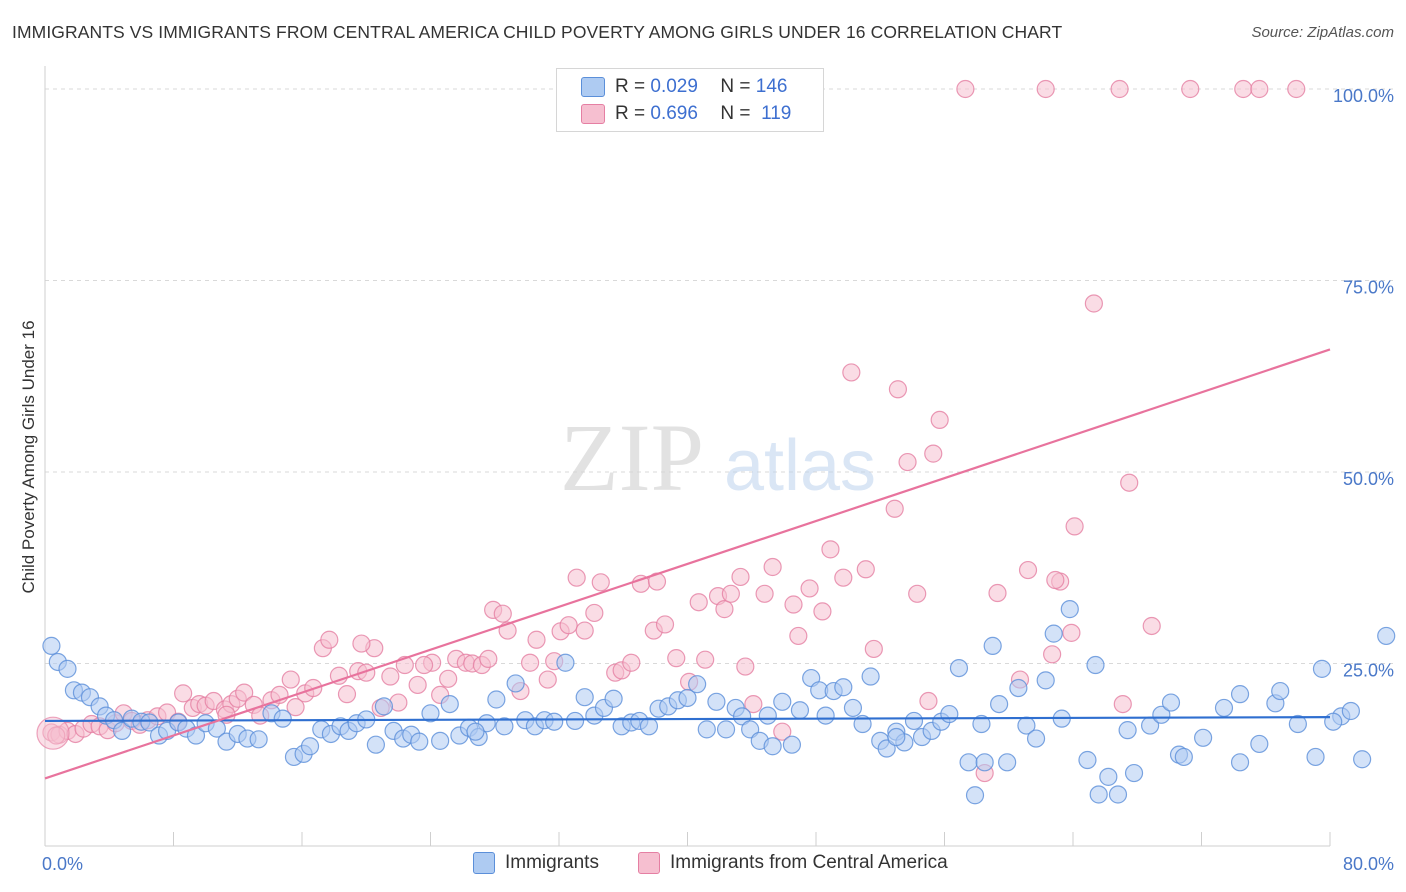  I want to click on r-label: R =, so click(630, 86).